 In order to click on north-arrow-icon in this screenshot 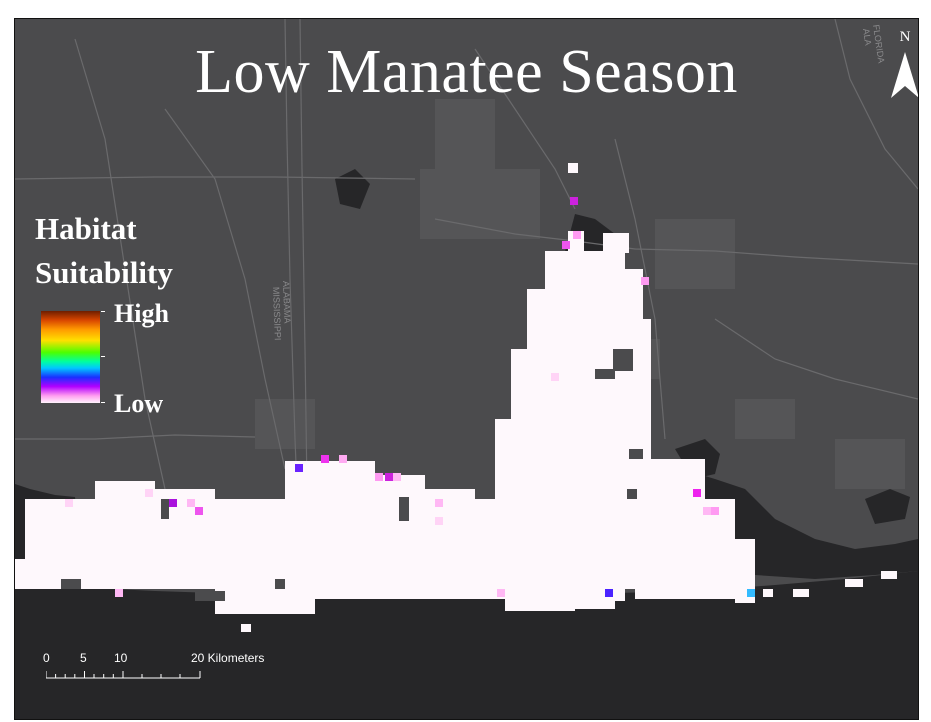, I will do `click(904, 75)`.